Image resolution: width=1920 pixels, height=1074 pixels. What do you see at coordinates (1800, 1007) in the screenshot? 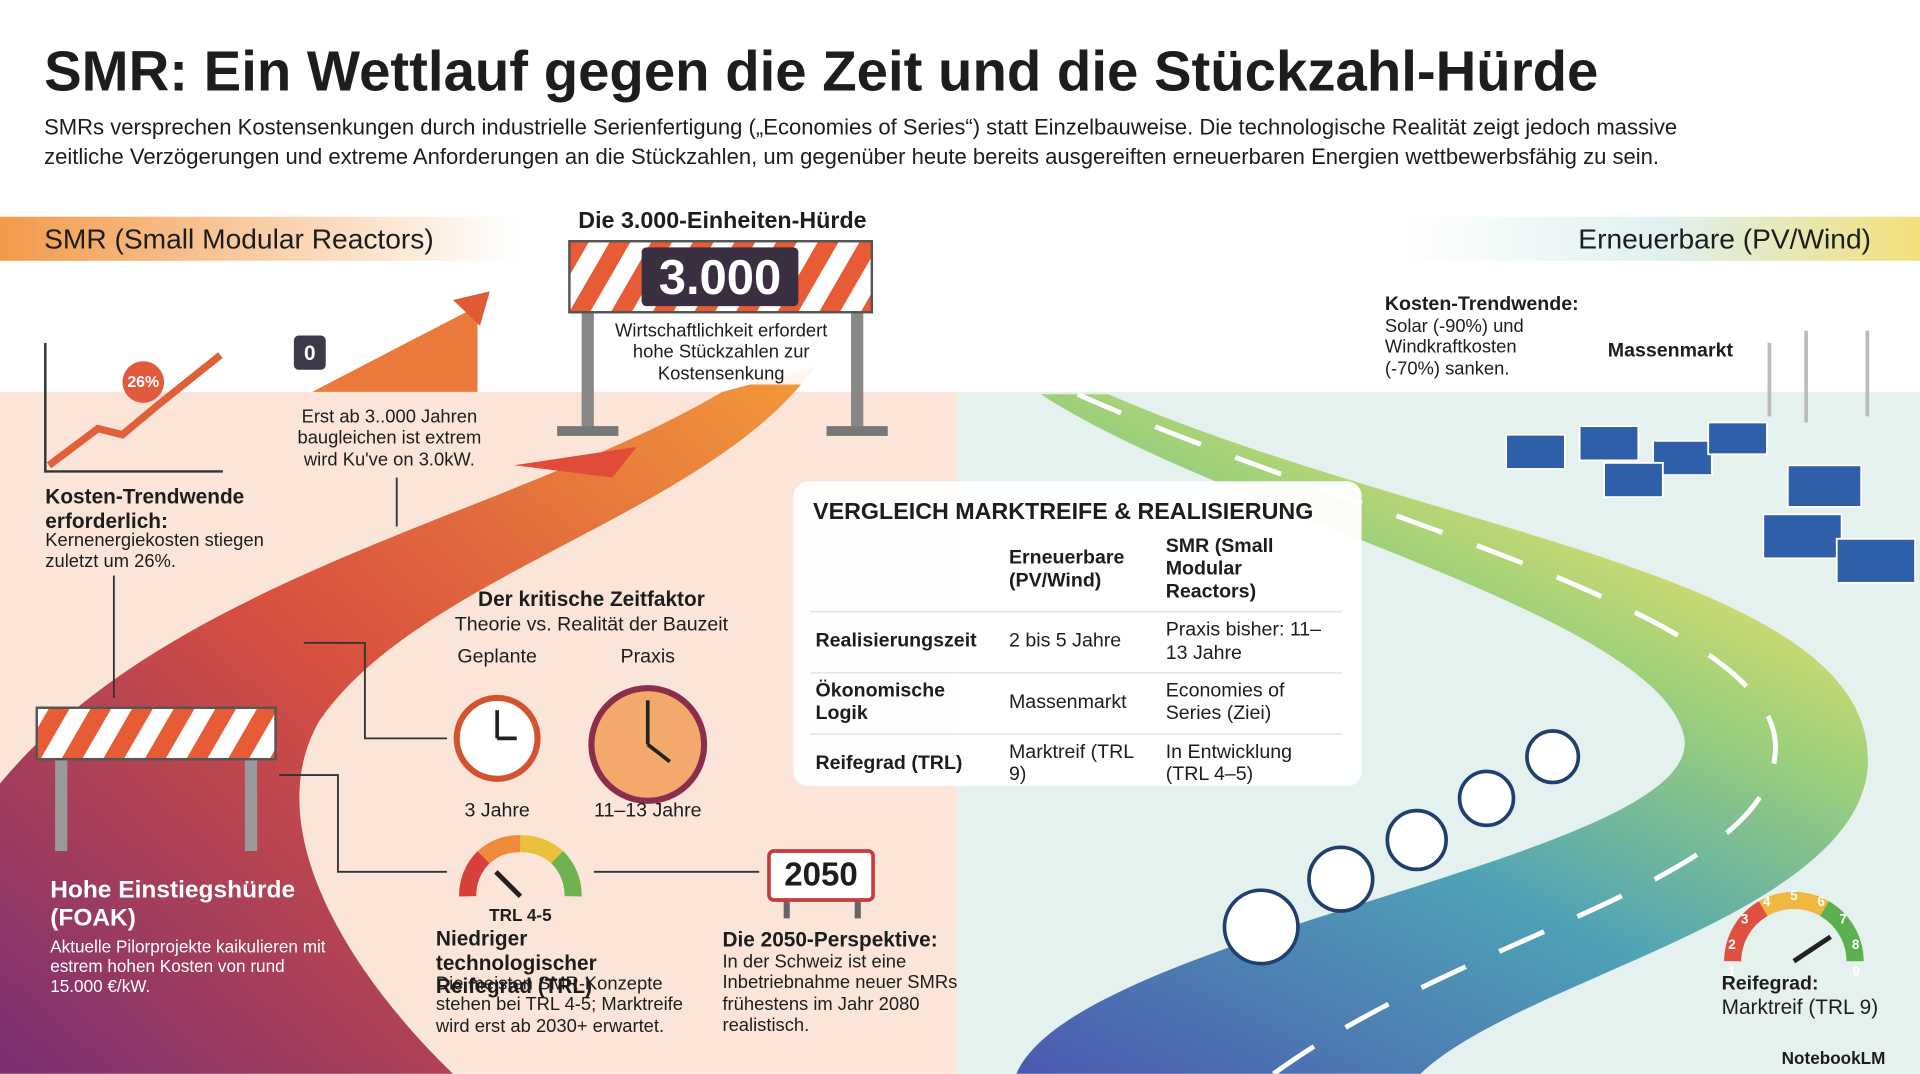
I see `maturity-text: Marktreif (TRL 9)` at bounding box center [1800, 1007].